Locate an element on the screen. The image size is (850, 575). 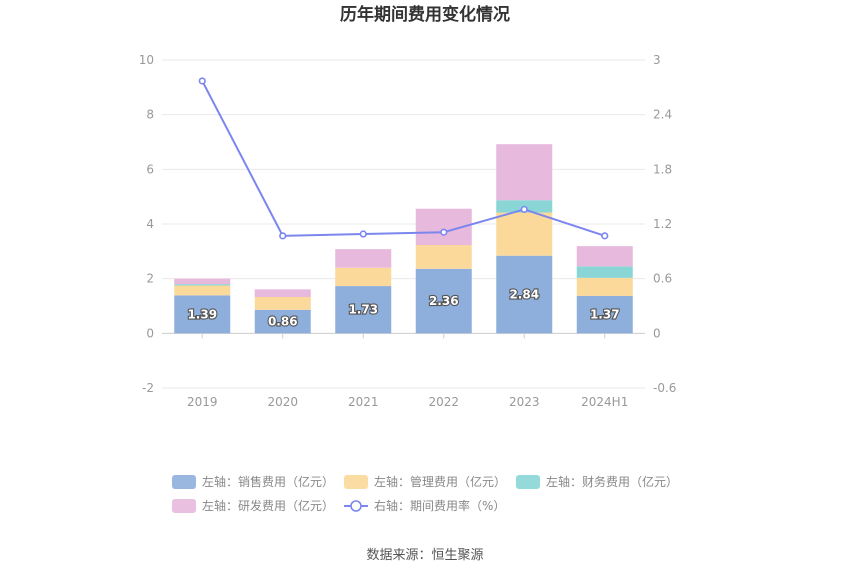
right-tick-label: 1.2 is located at coordinates (662, 224).